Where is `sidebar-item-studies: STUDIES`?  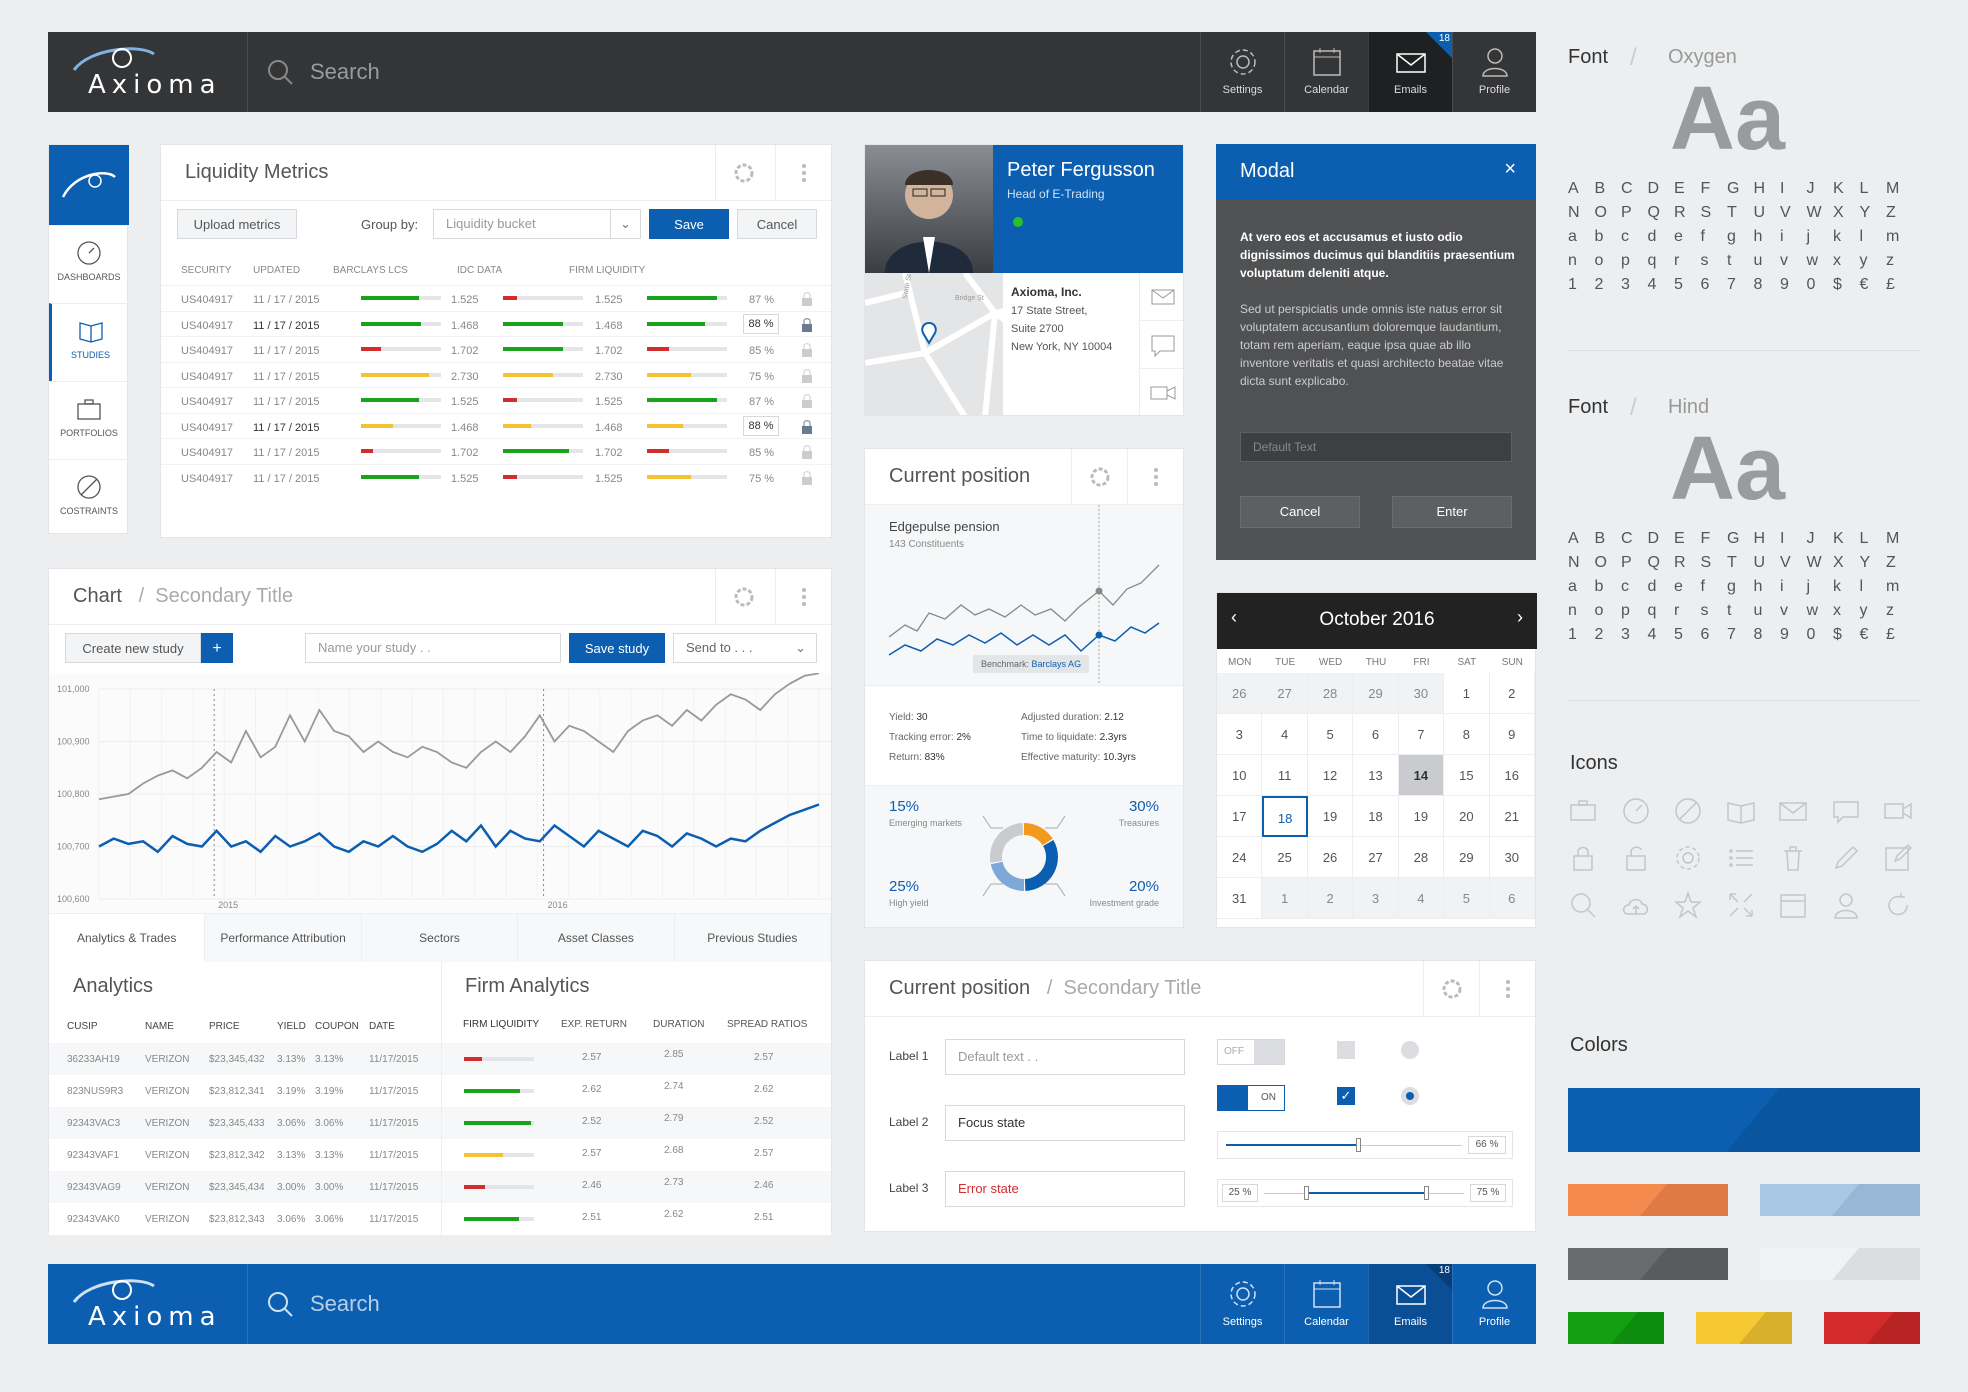
sidebar-item-studies: STUDIES is located at coordinates (89, 342).